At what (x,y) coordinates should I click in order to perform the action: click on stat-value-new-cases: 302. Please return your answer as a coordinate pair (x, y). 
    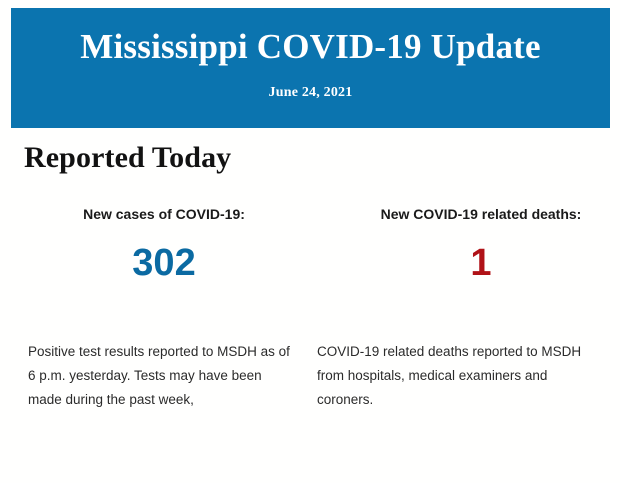
    Looking at the image, I should click on (164, 263).